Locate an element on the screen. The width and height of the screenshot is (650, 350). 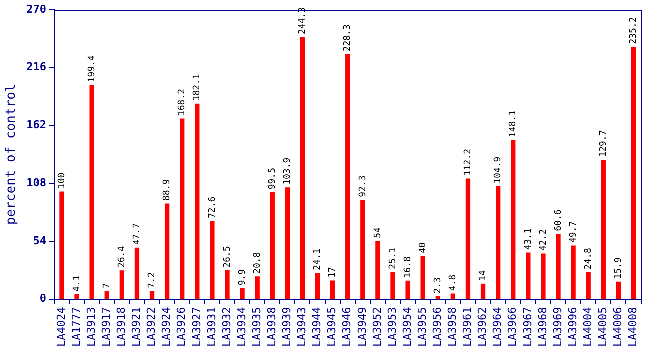
x-tick-label: LA3954 is located at coordinates (407, 327).